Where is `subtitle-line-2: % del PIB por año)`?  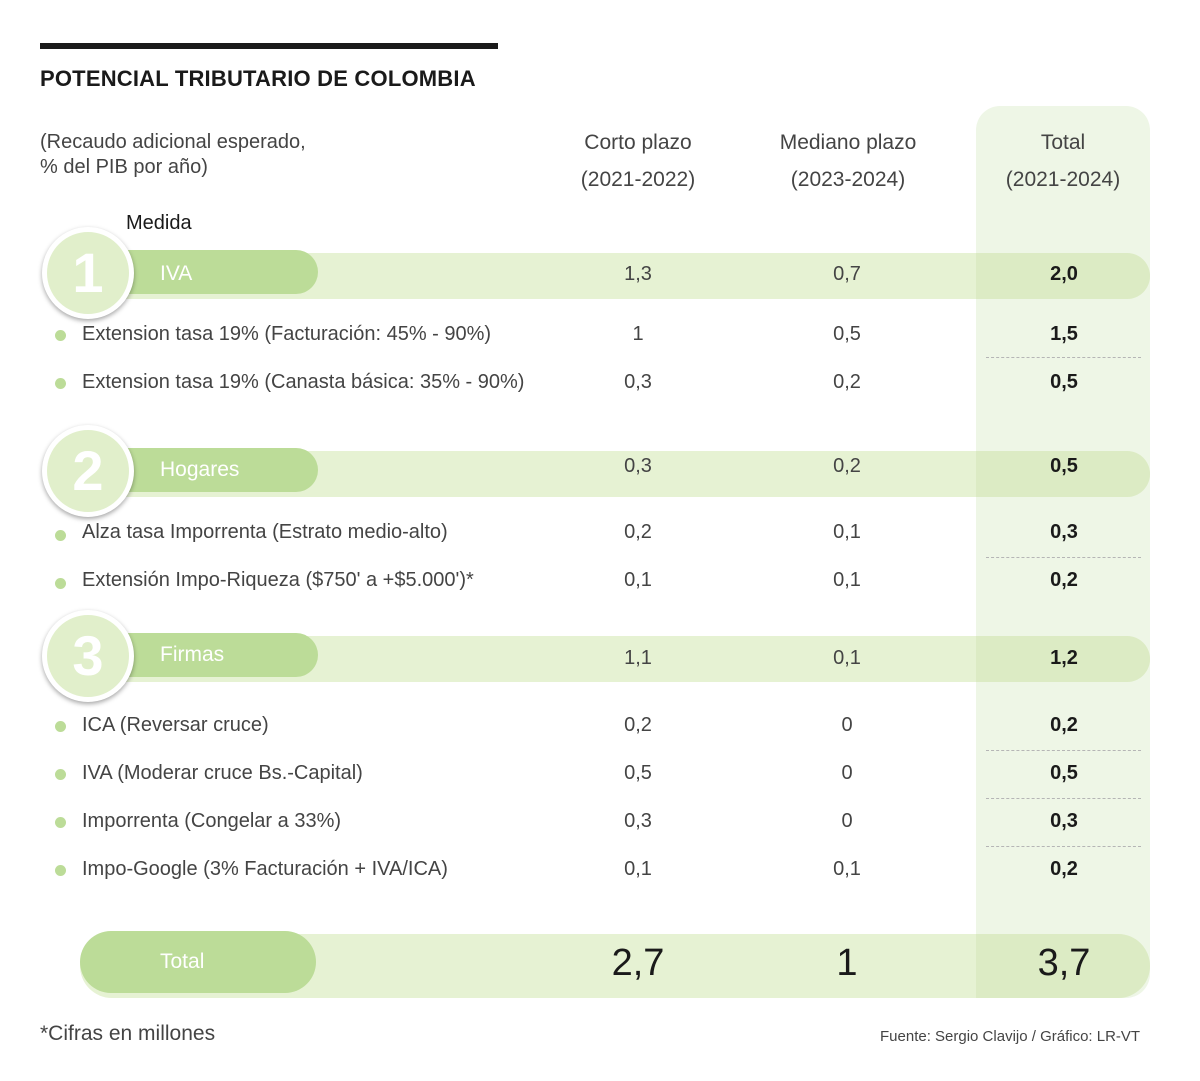 subtitle-line-2: % del PIB por año) is located at coordinates (124, 167).